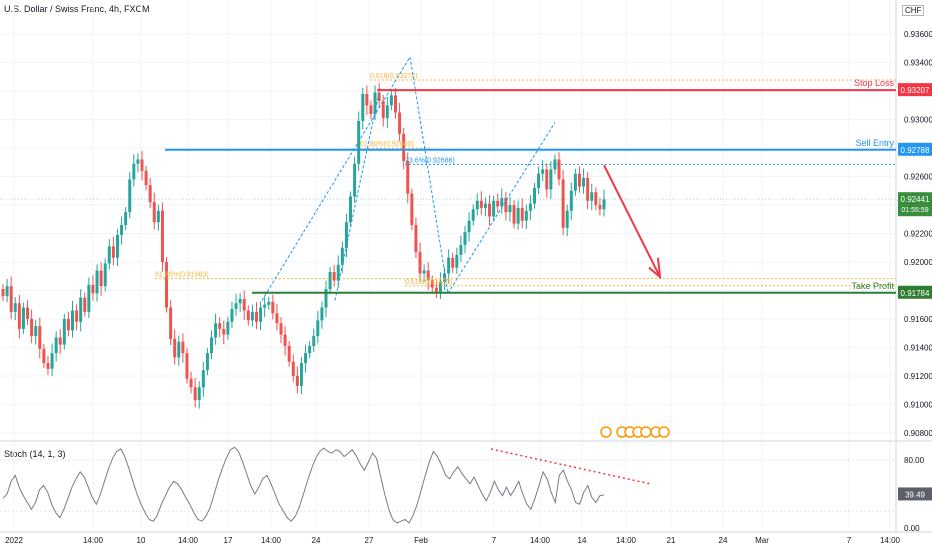 Image resolution: width=932 pixels, height=550 pixels. Describe the element at coordinates (369, 540) in the screenshot. I see `x-tick-label: 27` at that location.